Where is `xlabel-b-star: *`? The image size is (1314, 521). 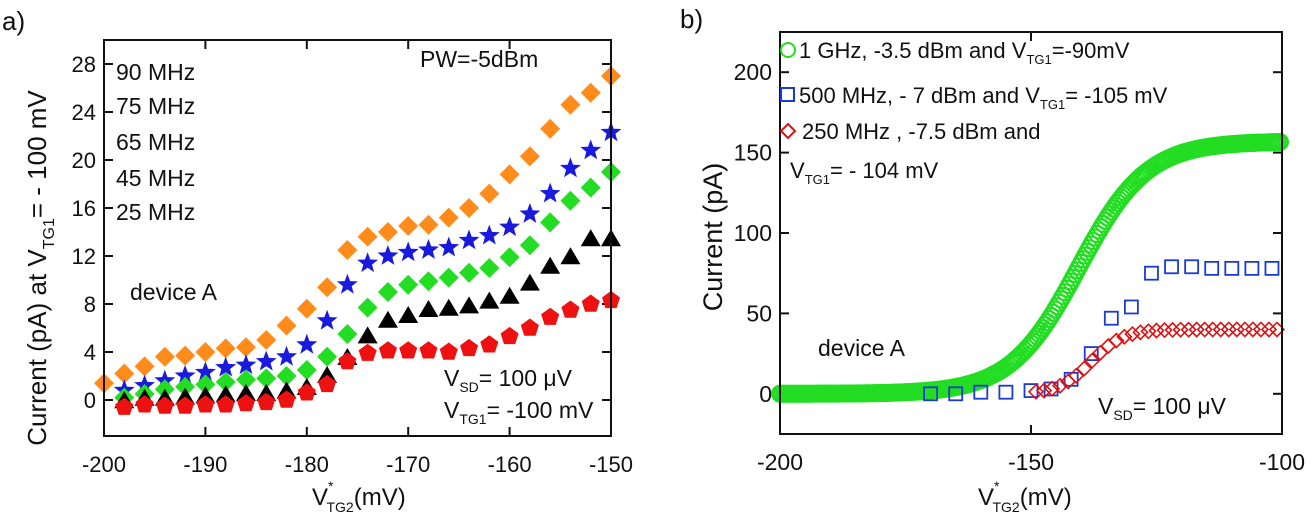 xlabel-b-star: * is located at coordinates (997, 486).